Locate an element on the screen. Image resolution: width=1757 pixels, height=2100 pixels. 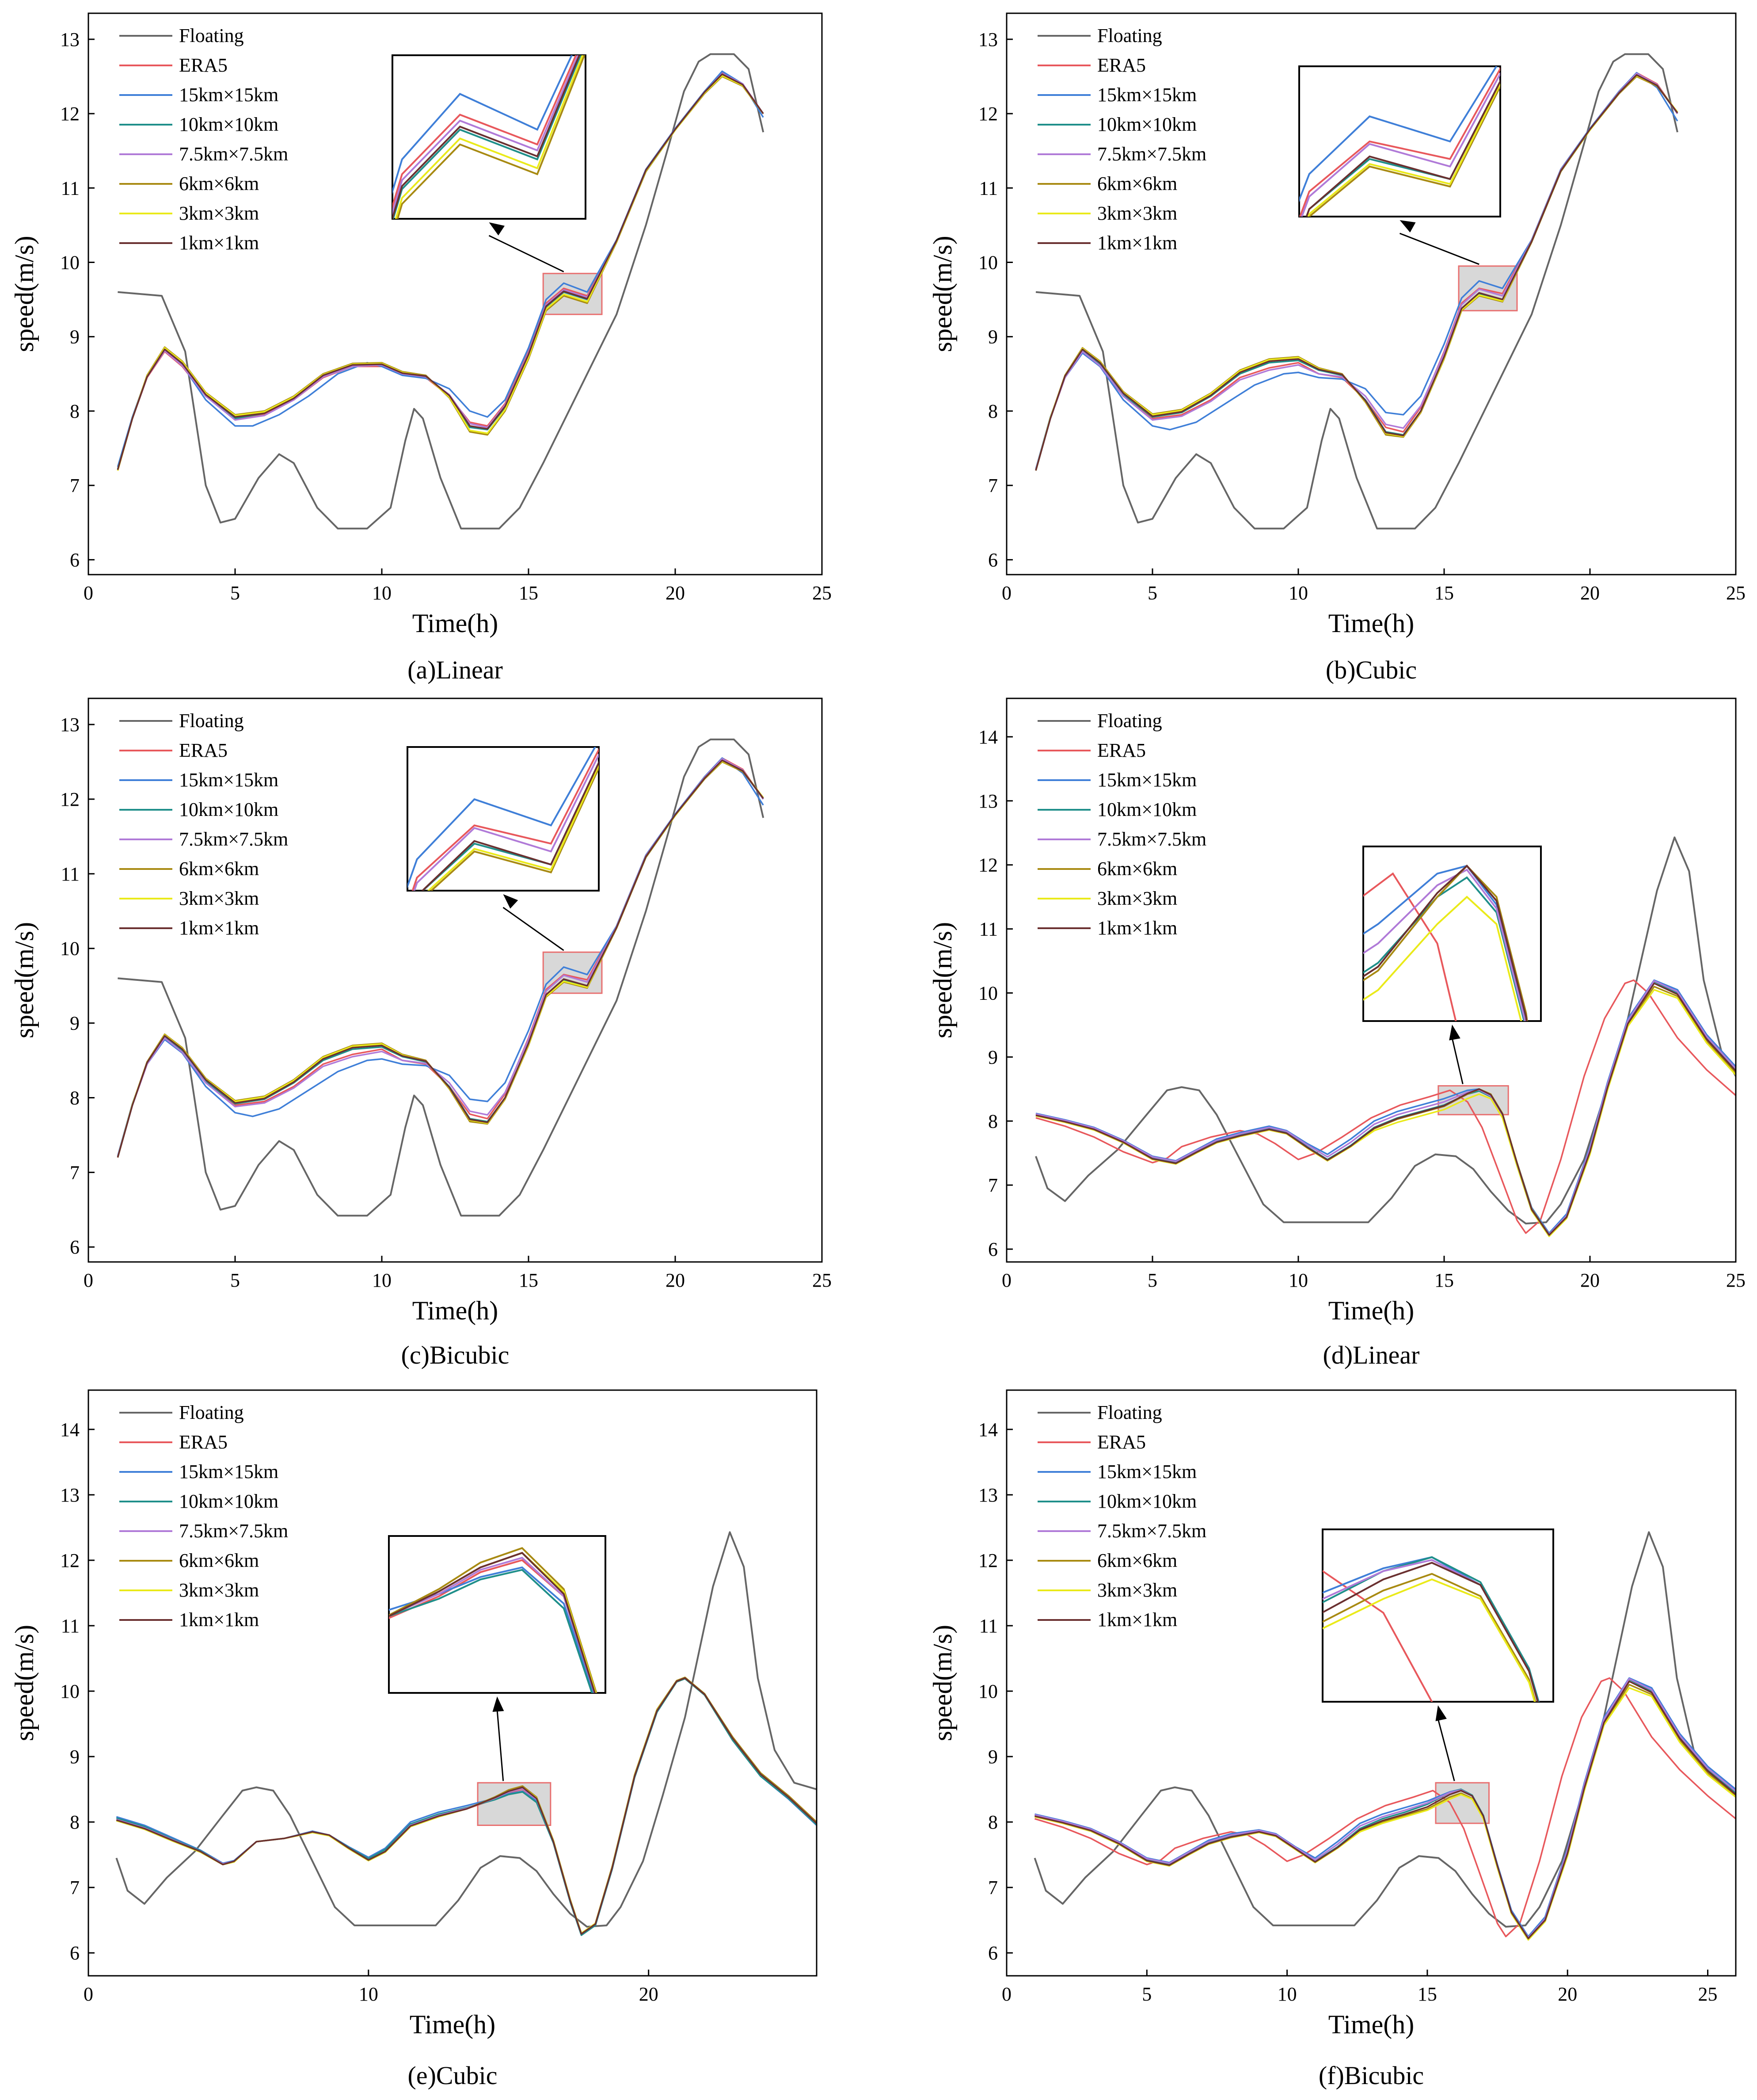
y-tick-label: 14 is located at coordinates (988, 737).